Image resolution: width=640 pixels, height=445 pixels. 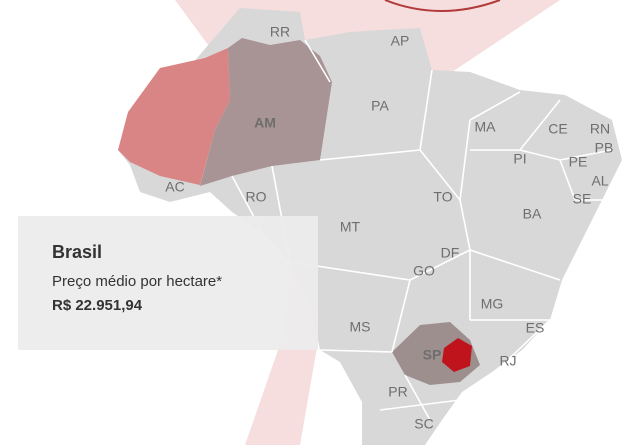 What do you see at coordinates (604, 148) in the screenshot?
I see `state-label: PB` at bounding box center [604, 148].